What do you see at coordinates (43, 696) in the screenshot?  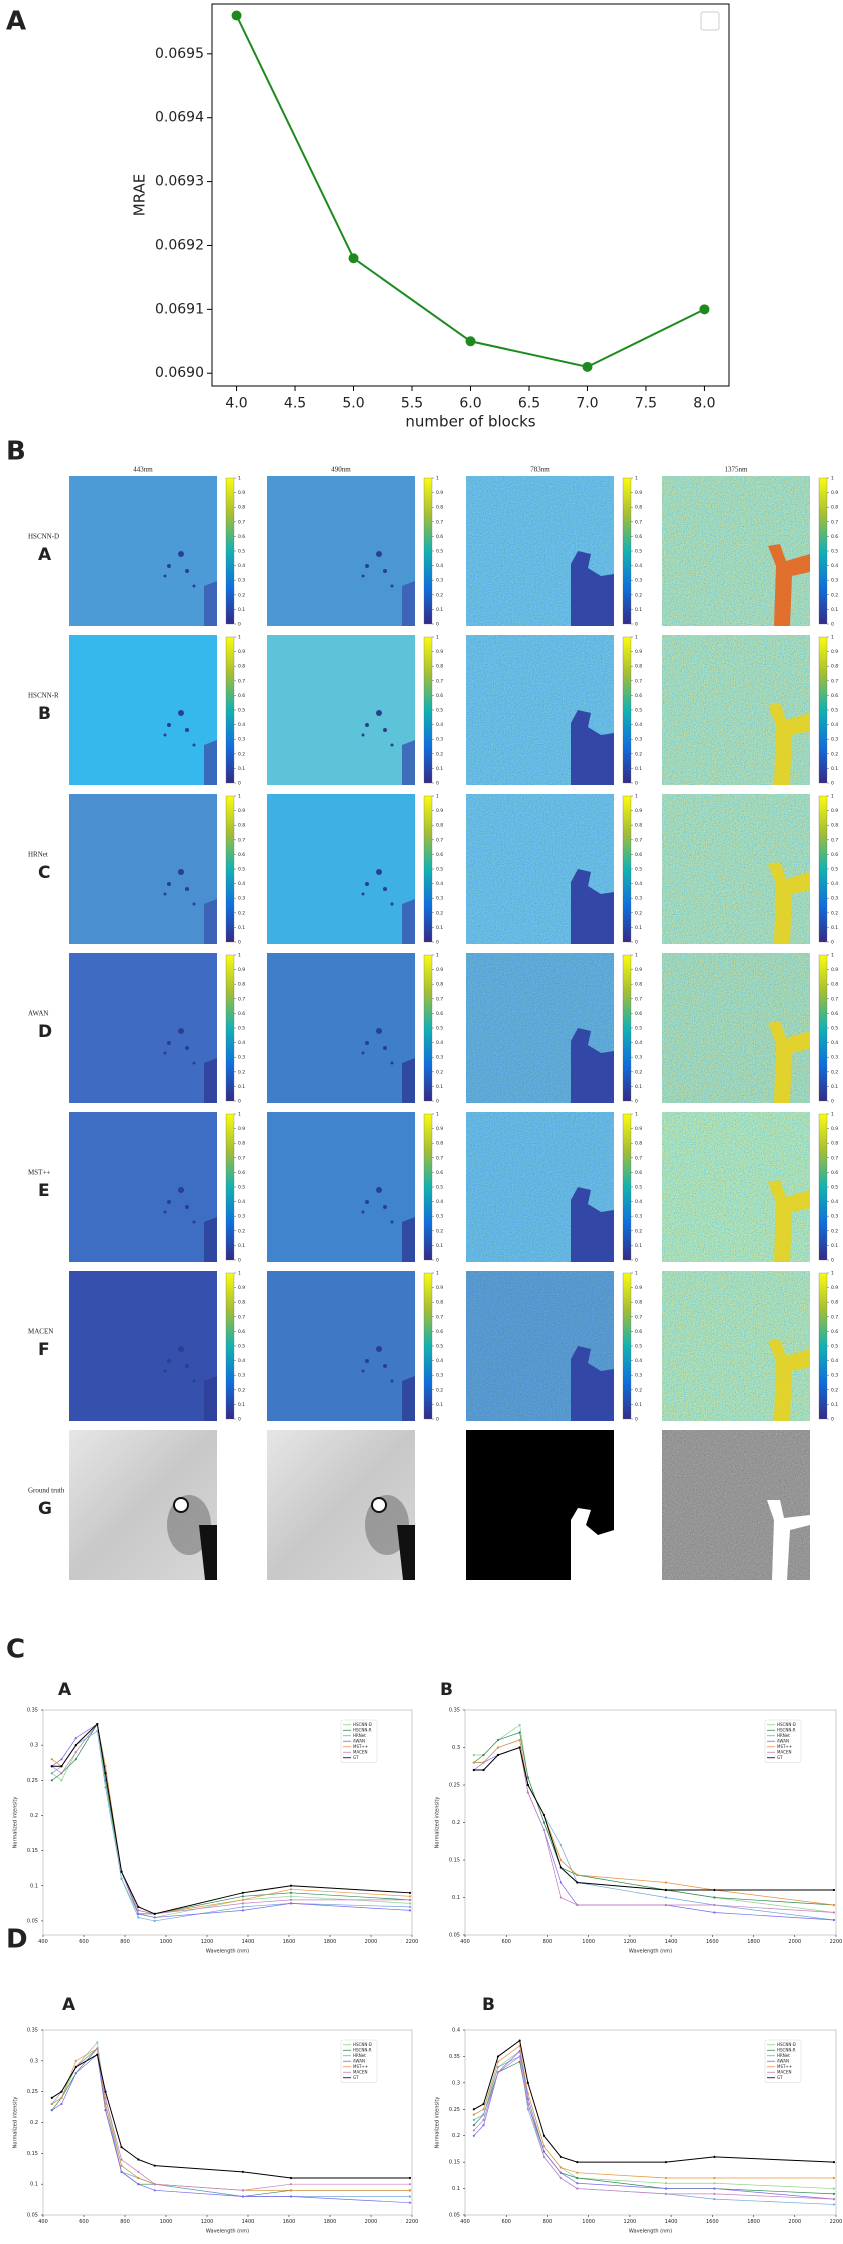 I see `row-method: HSCNN-R` at bounding box center [43, 696].